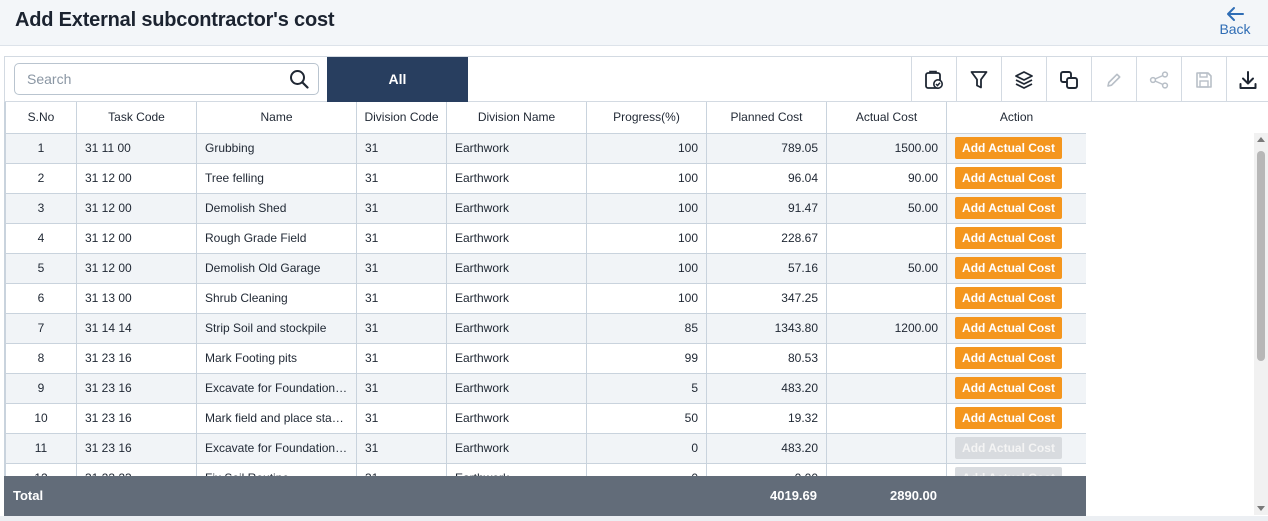  What do you see at coordinates (886, 208) in the screenshot?
I see `cell-actual-cost: 50.00` at bounding box center [886, 208].